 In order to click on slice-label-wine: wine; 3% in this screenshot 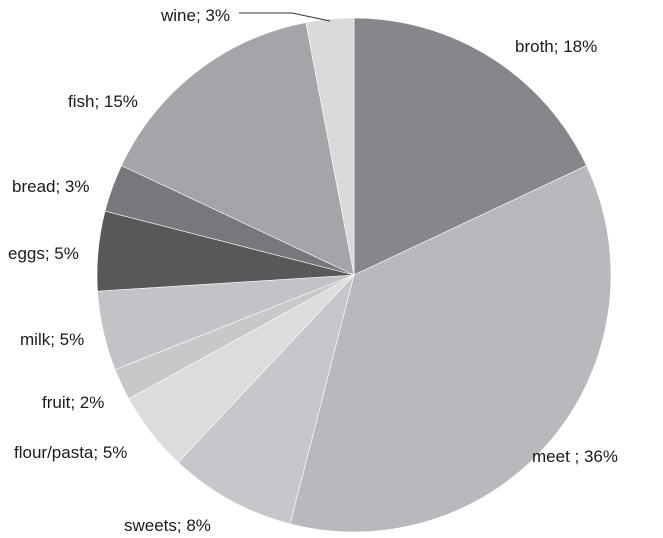, I will do `click(195, 15)`.